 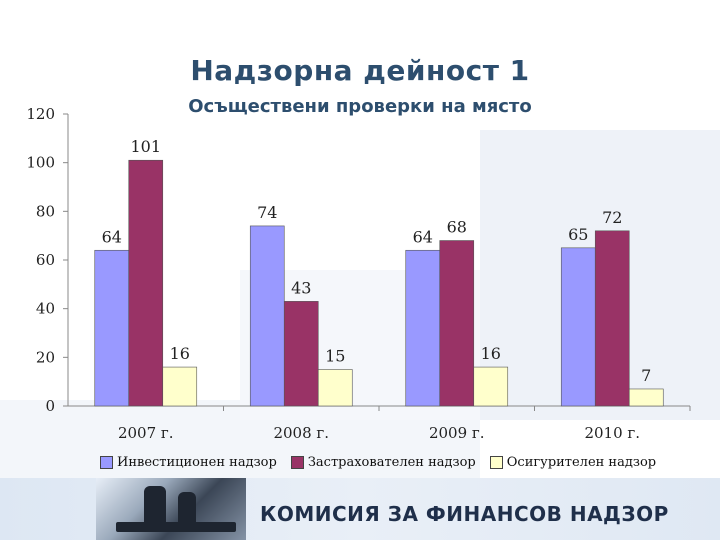 What do you see at coordinates (50, 406) in the screenshot?
I see `y-tick-label: 0` at bounding box center [50, 406].